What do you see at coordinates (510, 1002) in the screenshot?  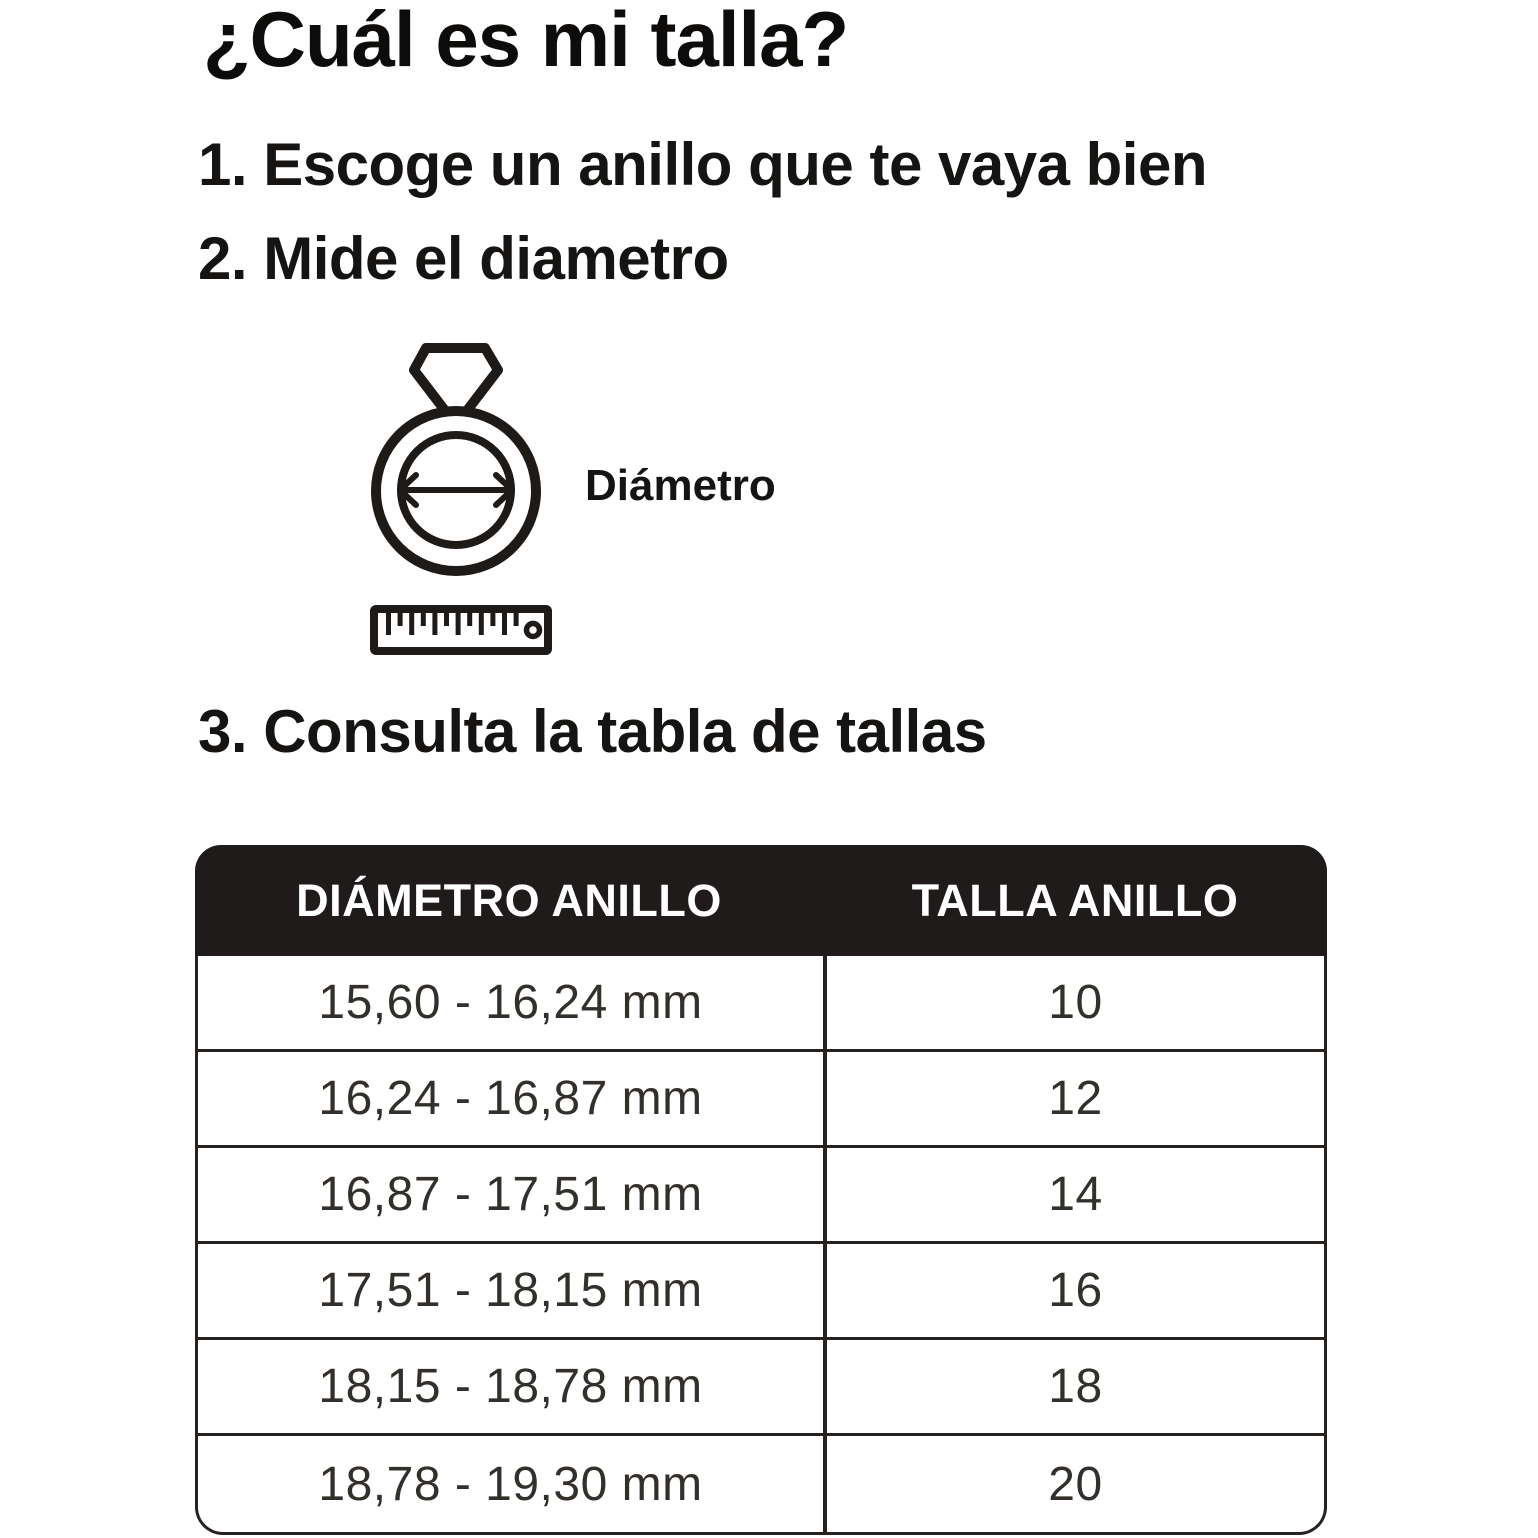 I see `cell-diameter: 15,60 - 16,24 mm` at bounding box center [510, 1002].